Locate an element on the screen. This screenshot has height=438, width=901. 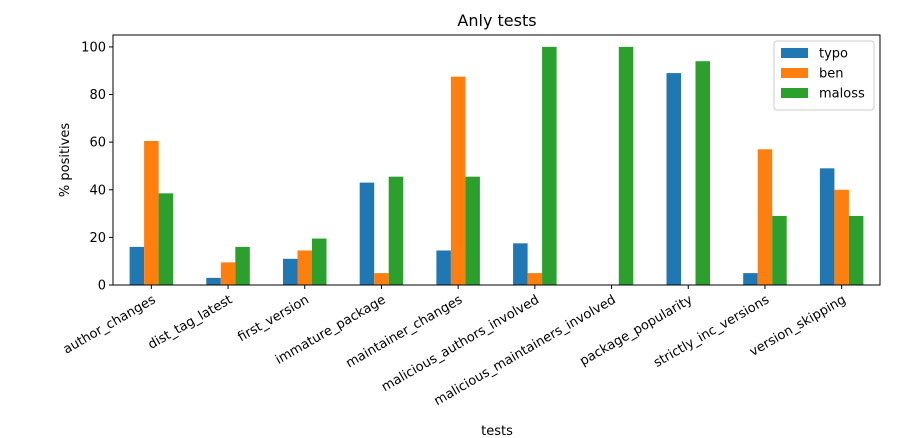
y-tick-label: 40 is located at coordinates (97, 190).